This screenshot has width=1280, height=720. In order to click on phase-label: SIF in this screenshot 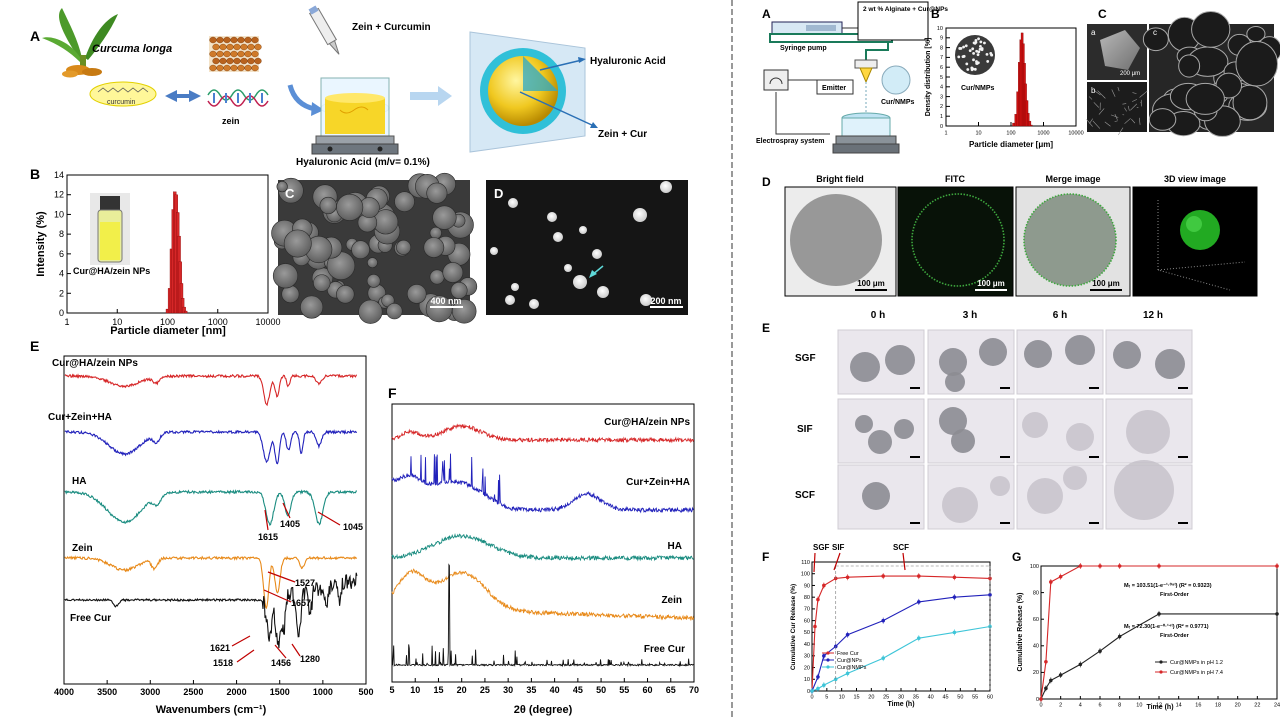, I will do `click(838, 547)`.